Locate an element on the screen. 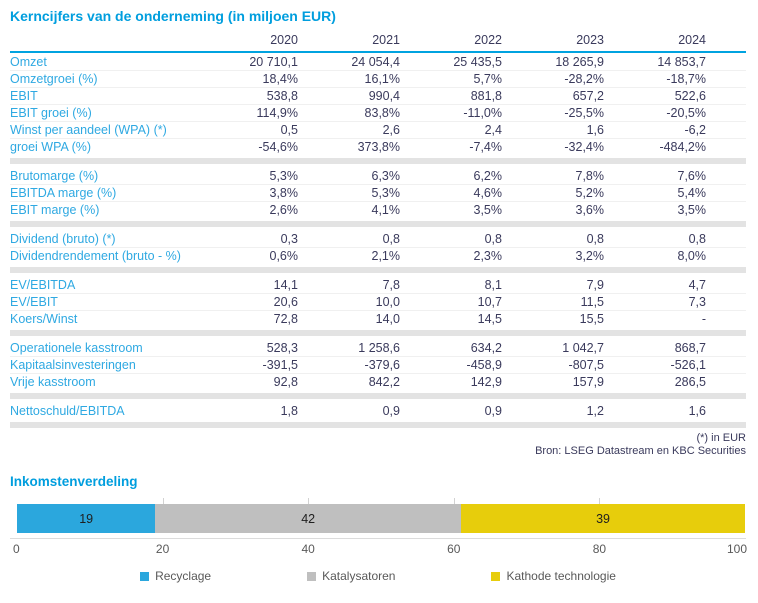 This screenshot has width=758, height=603. table-section: Nettoschuld/EBITDA 1,8 0,9 0,9 1,2 1,6 is located at coordinates (378, 410).